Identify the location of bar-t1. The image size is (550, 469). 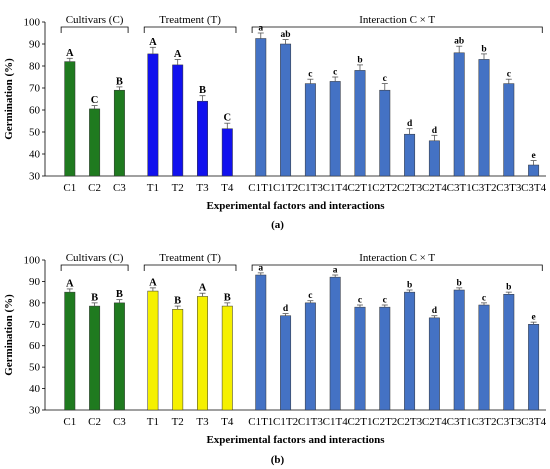
(153, 115).